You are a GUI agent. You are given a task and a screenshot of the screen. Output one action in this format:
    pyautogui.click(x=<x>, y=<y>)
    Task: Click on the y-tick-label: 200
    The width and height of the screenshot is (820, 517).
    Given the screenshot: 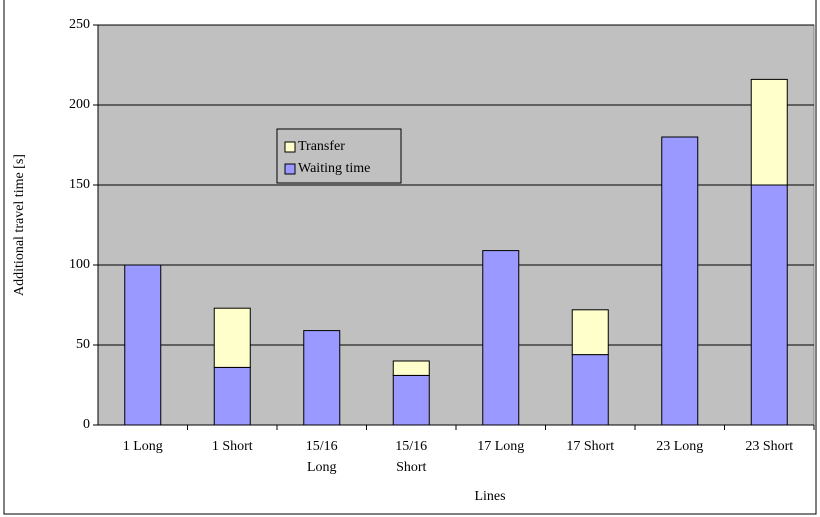 What is the action you would take?
    pyautogui.click(x=79, y=104)
    